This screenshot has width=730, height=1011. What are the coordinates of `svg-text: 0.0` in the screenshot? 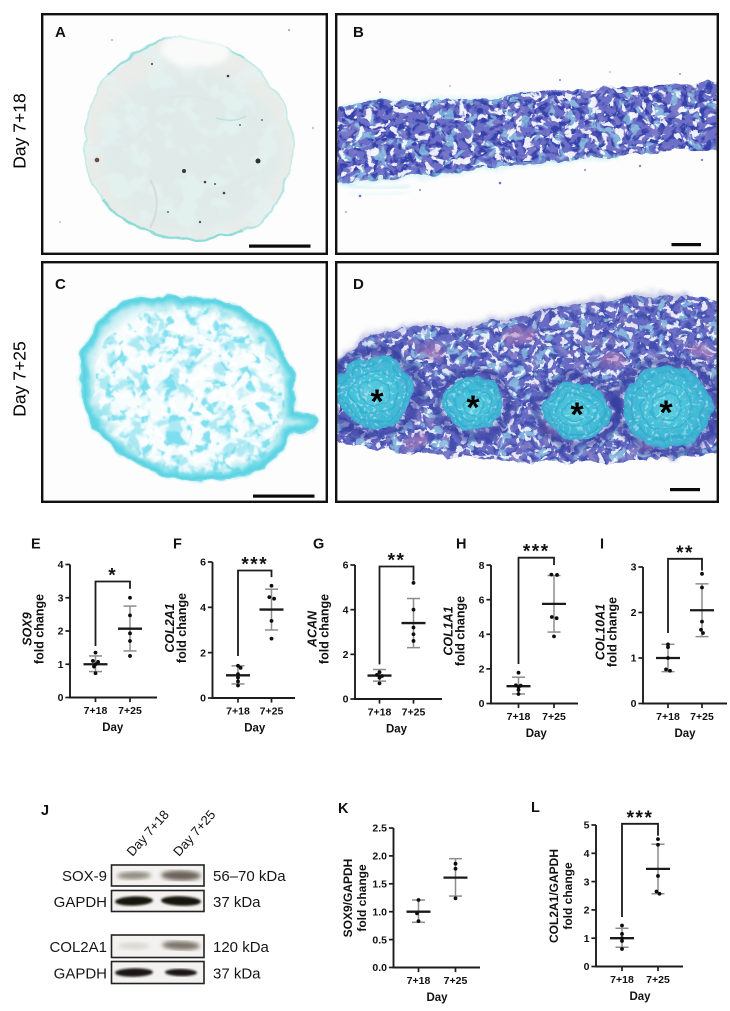 It's located at (379, 968).